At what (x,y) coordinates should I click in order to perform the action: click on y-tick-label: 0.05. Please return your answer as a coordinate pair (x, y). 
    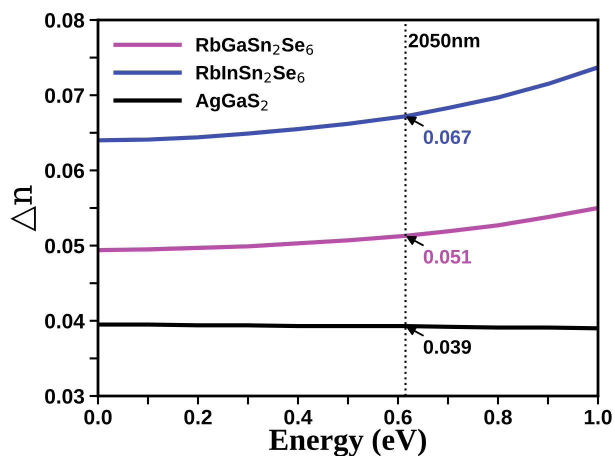
    Looking at the image, I should click on (64, 246).